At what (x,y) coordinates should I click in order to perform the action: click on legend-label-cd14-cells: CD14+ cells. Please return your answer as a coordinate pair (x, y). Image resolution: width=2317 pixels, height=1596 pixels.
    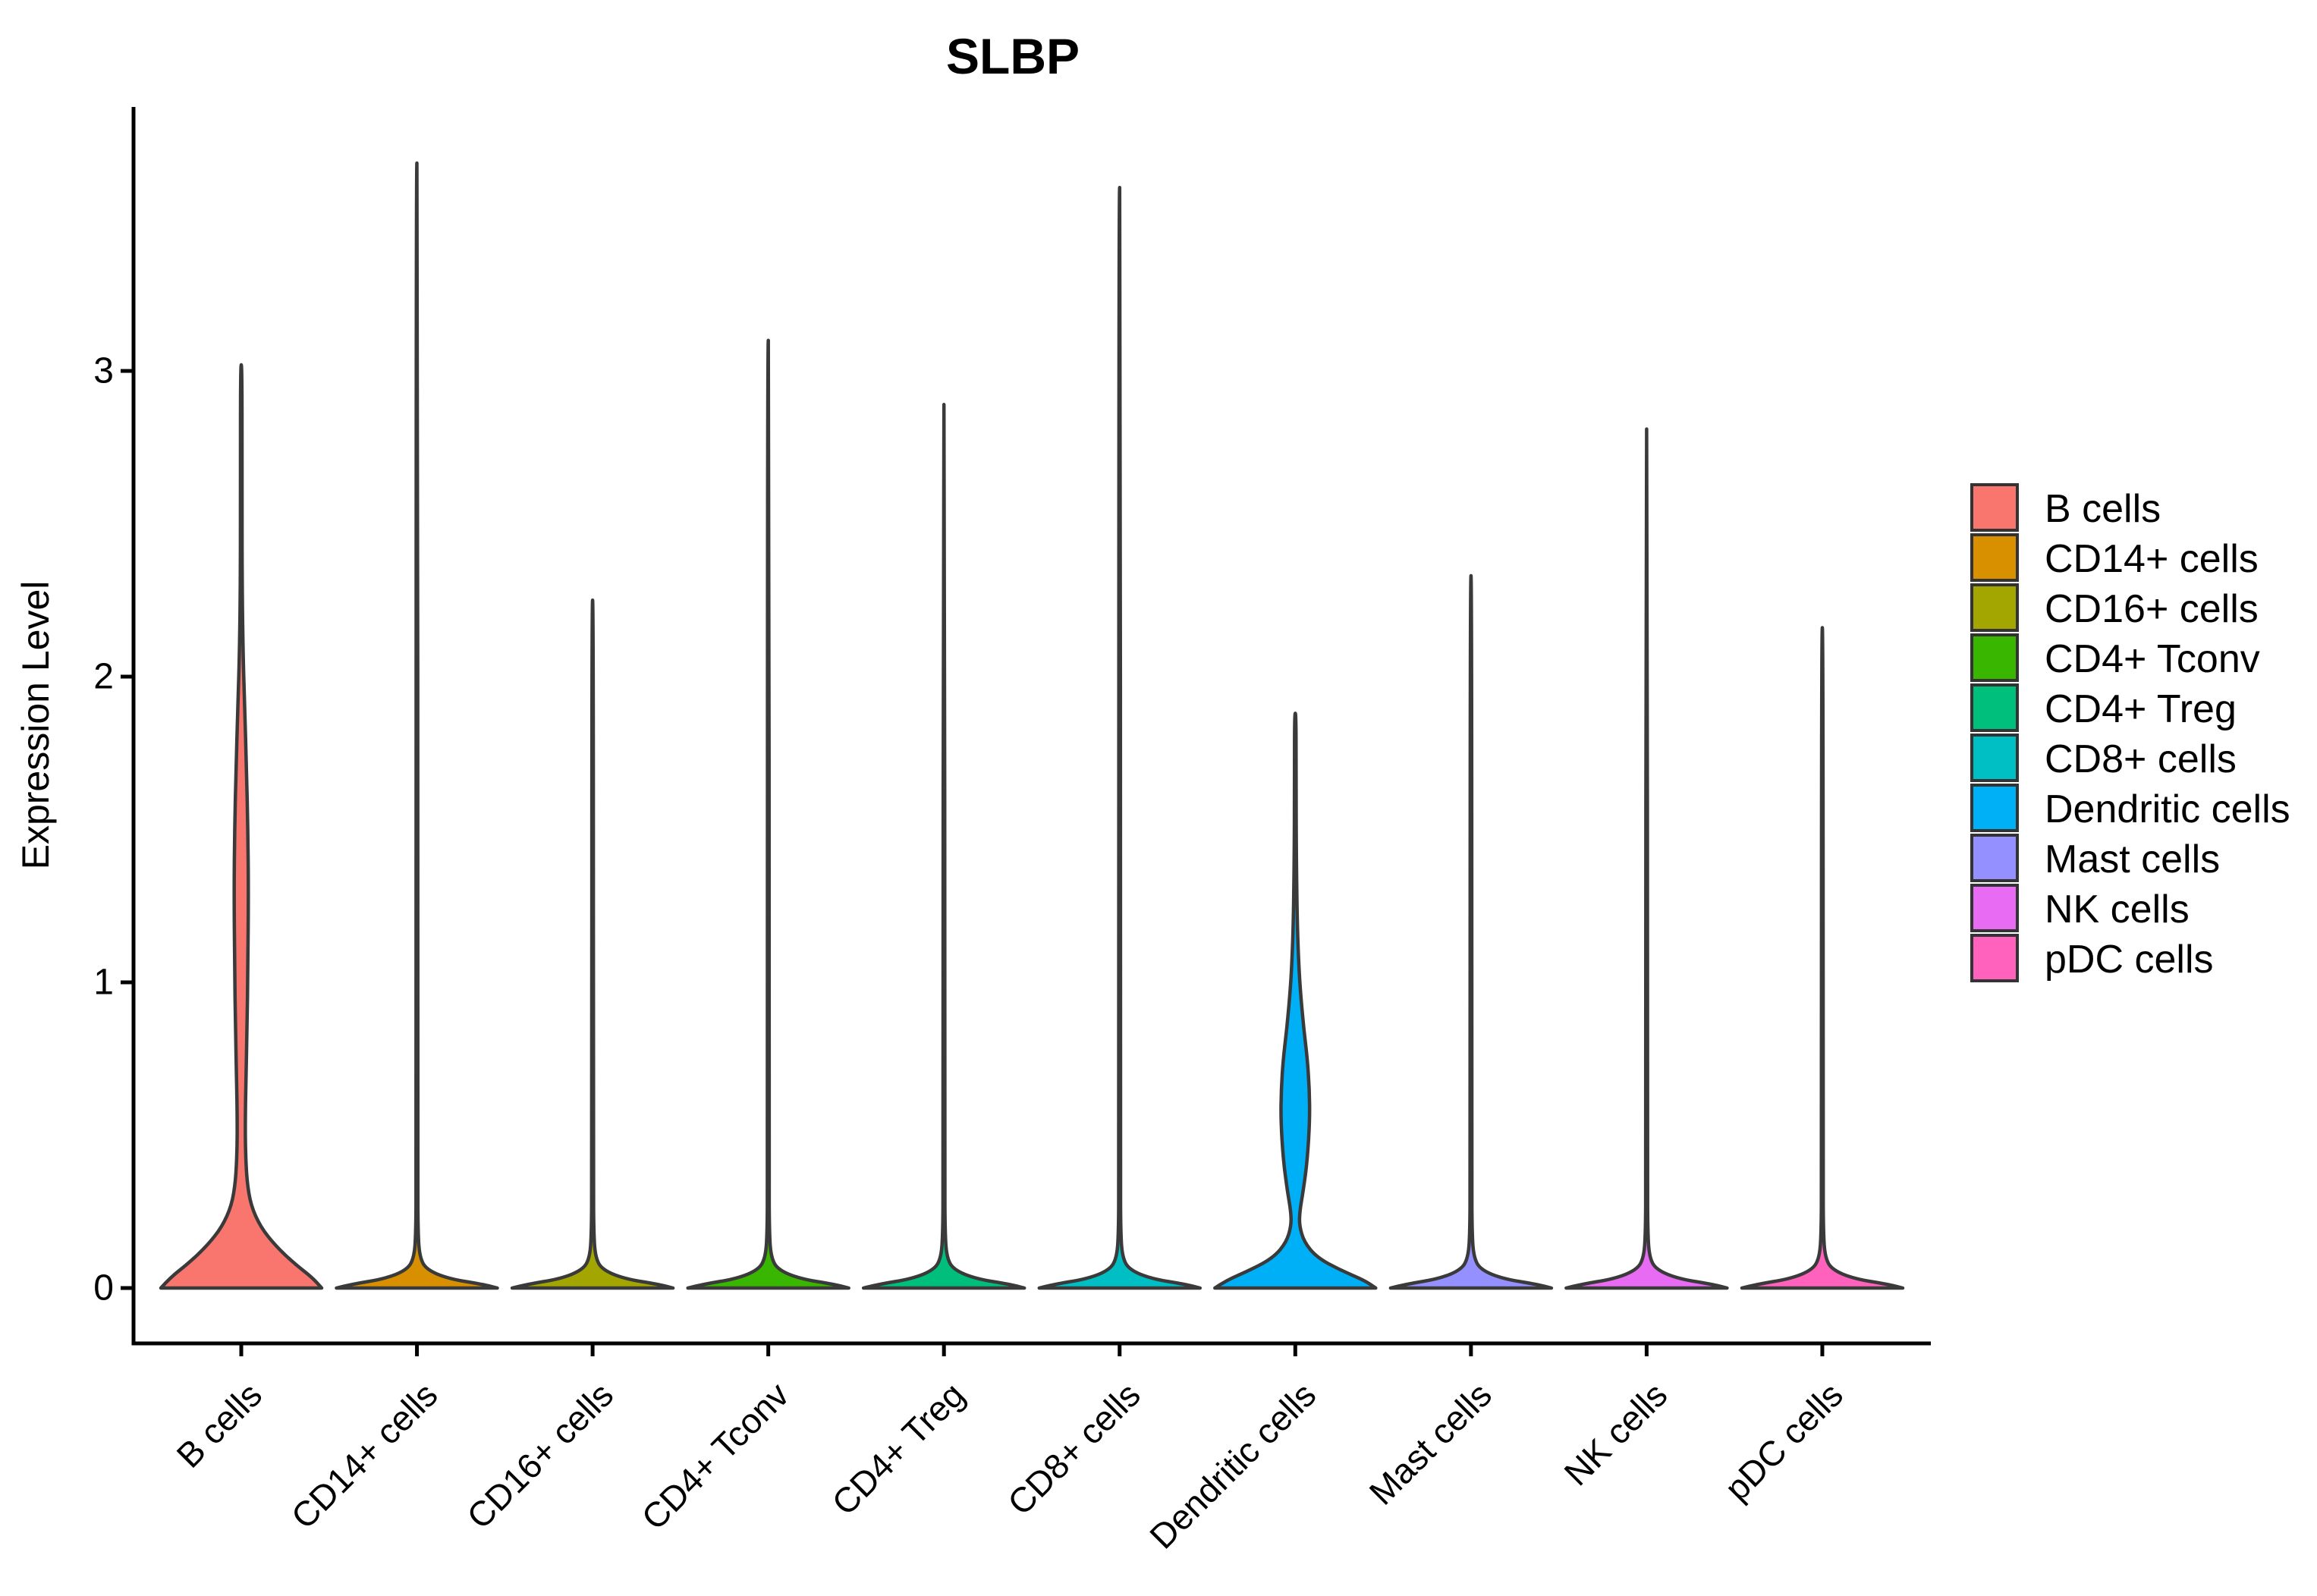
    Looking at the image, I should click on (2152, 559).